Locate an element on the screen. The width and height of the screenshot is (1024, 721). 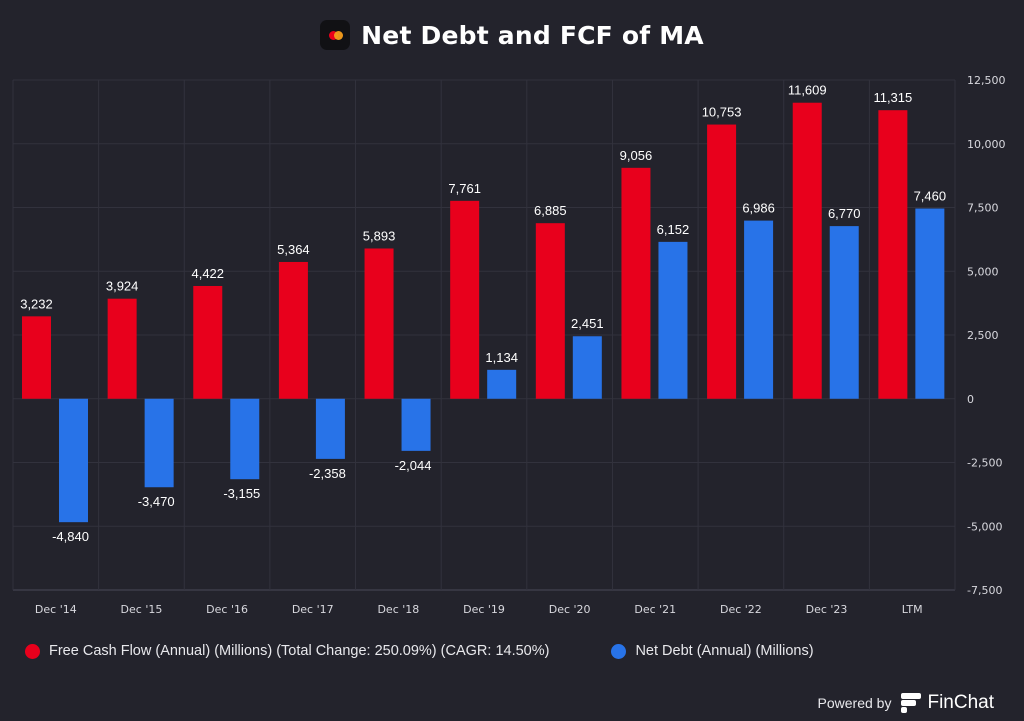
chart-title: Net Debt and FCF of MA is located at coordinates (532, 35).